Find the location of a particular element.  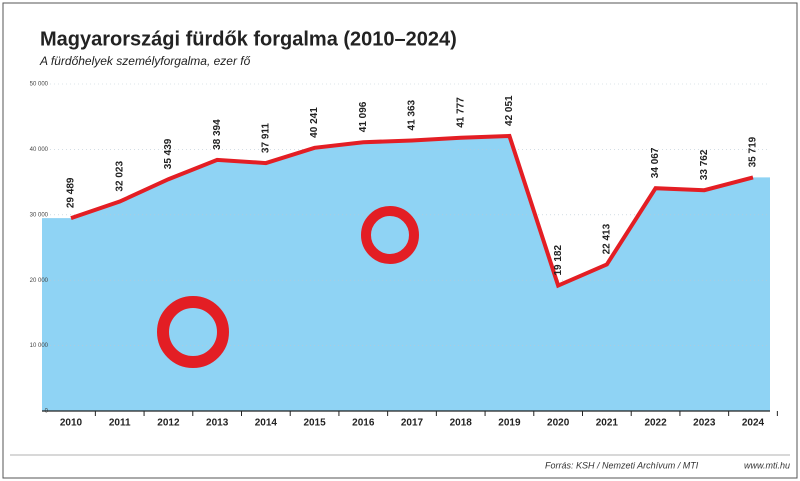

data-label: 38 394 is located at coordinates (217, 134).